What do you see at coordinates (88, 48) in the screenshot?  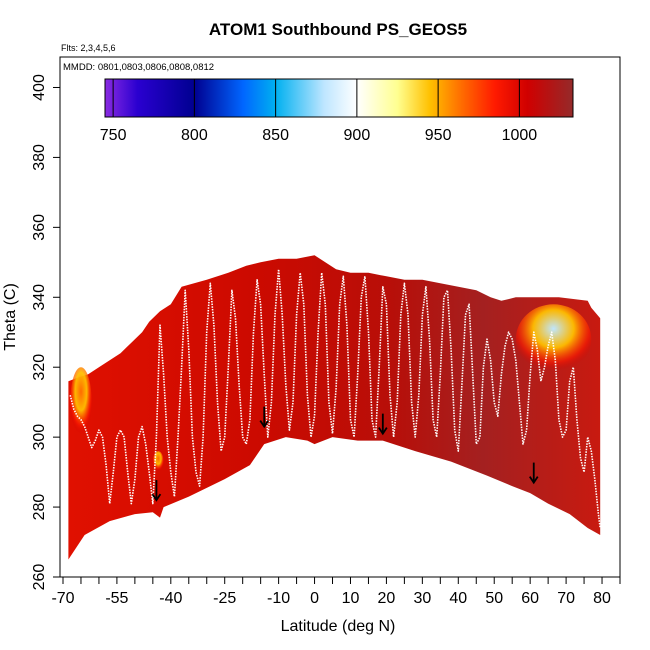 I see `flights-annotation: Flts: 2,3,4,5,6` at bounding box center [88, 48].